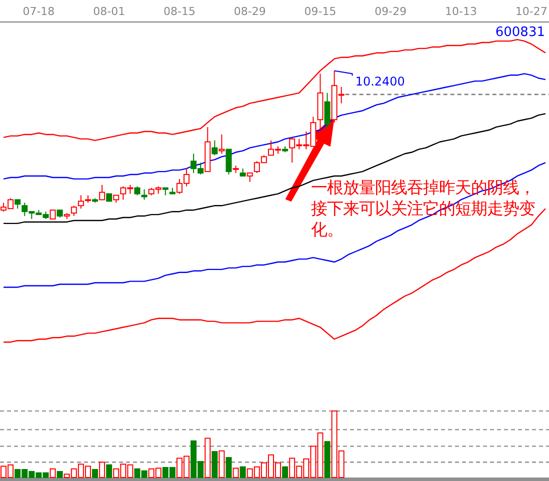 The image size is (549, 481). Describe the element at coordinates (520, 32) in the screenshot. I see `chart-title: 600831` at that location.